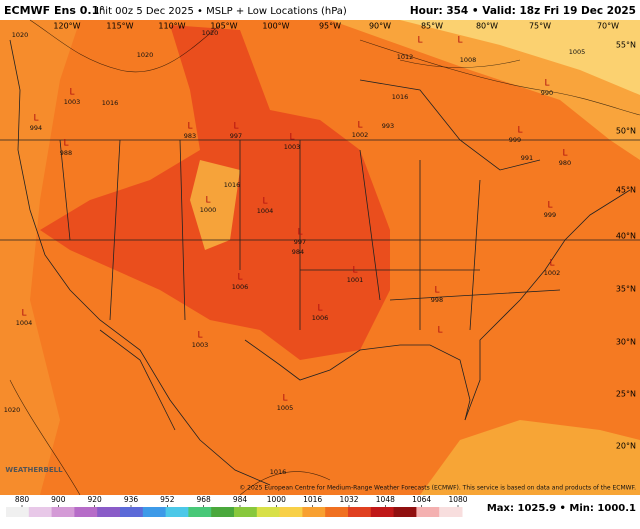 The height and width of the screenshot is (529, 640). I want to click on colorbar-tick-label: 1080, so click(457, 499).